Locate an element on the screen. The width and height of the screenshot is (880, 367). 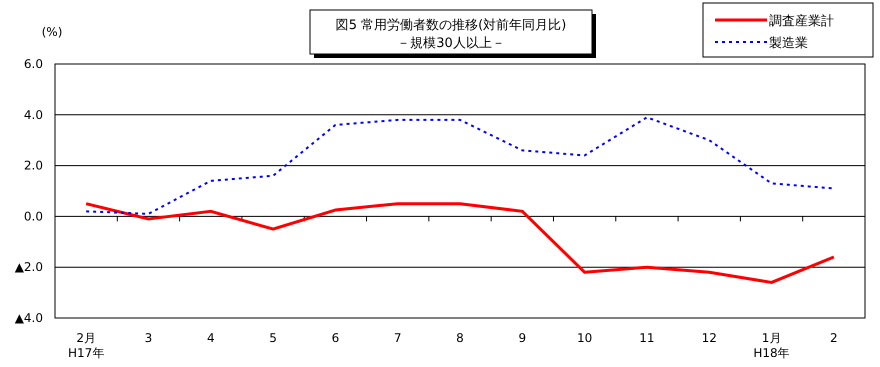
legend-label: 製造業 is located at coordinates (788, 43).